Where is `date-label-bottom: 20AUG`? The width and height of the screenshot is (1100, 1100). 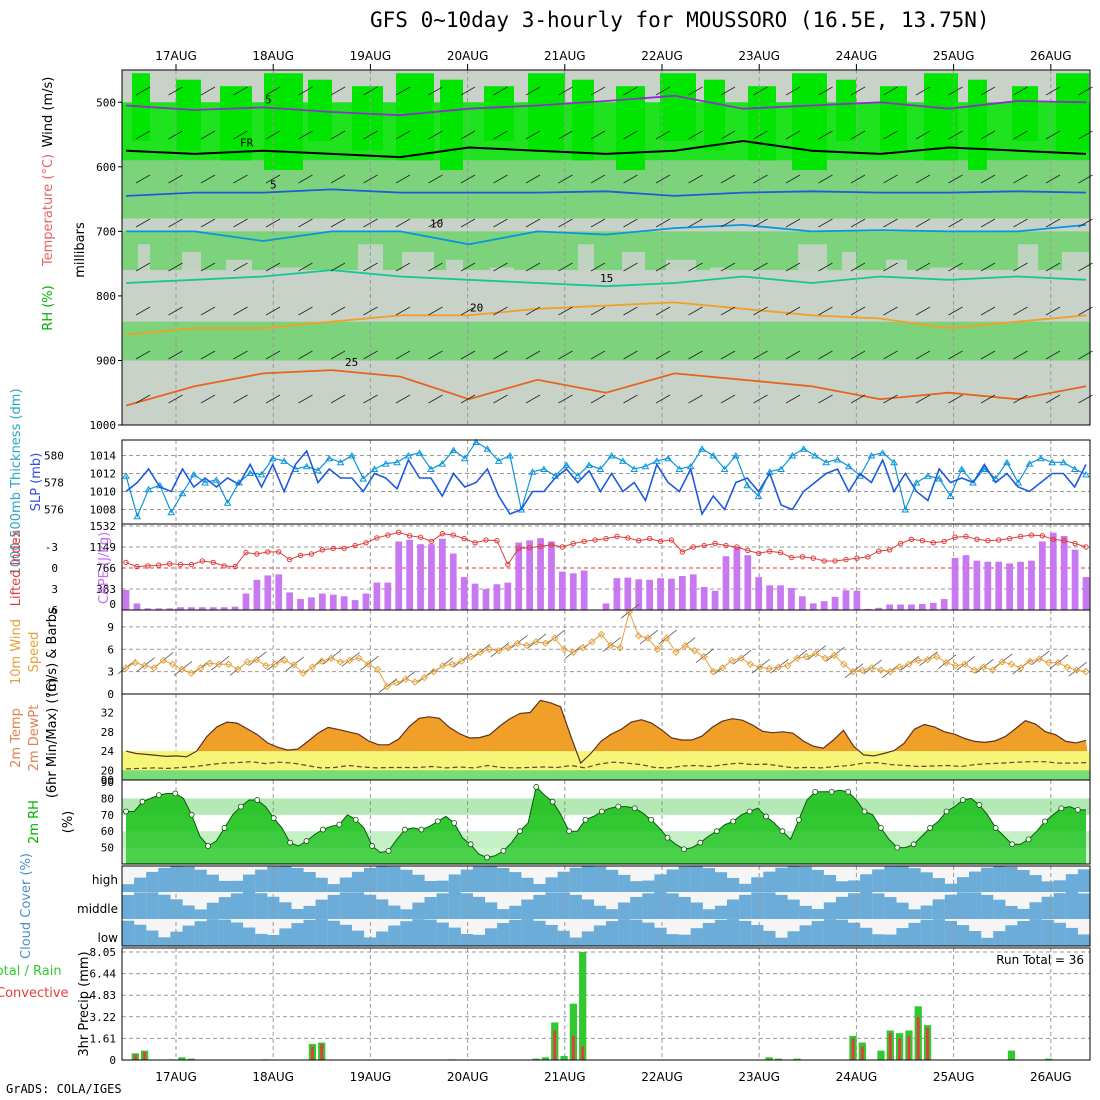 date-label-bottom: 20AUG is located at coordinates (468, 1077).